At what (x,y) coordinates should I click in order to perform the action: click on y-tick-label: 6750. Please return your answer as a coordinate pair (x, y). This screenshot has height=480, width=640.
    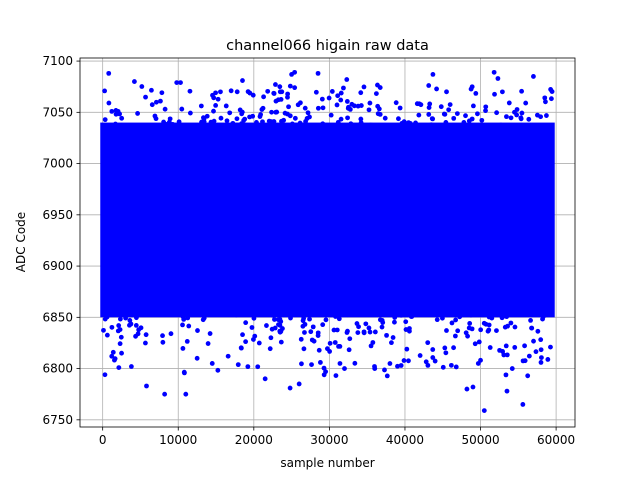
    Looking at the image, I should click on (57, 420).